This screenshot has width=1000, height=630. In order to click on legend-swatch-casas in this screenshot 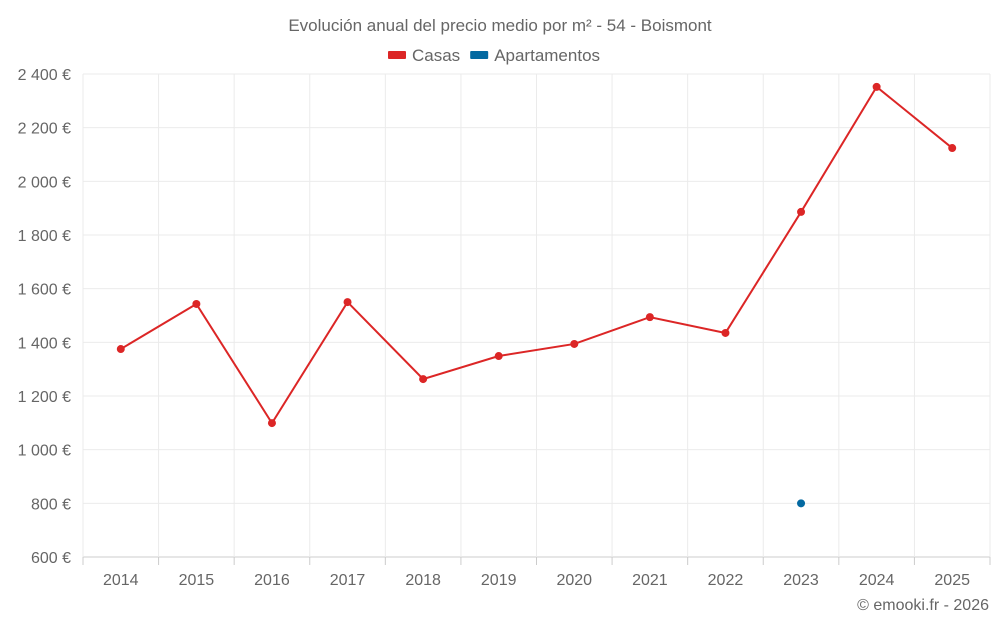, I will do `click(397, 55)`.